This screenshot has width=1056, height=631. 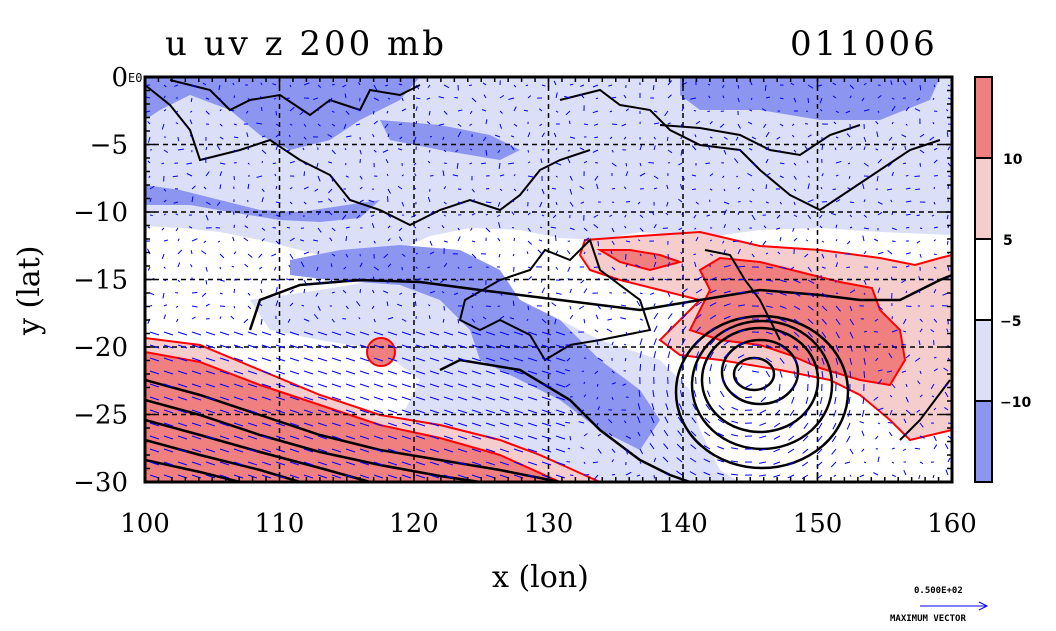 I want to click on y-tick-label: −10, so click(x=100, y=213).